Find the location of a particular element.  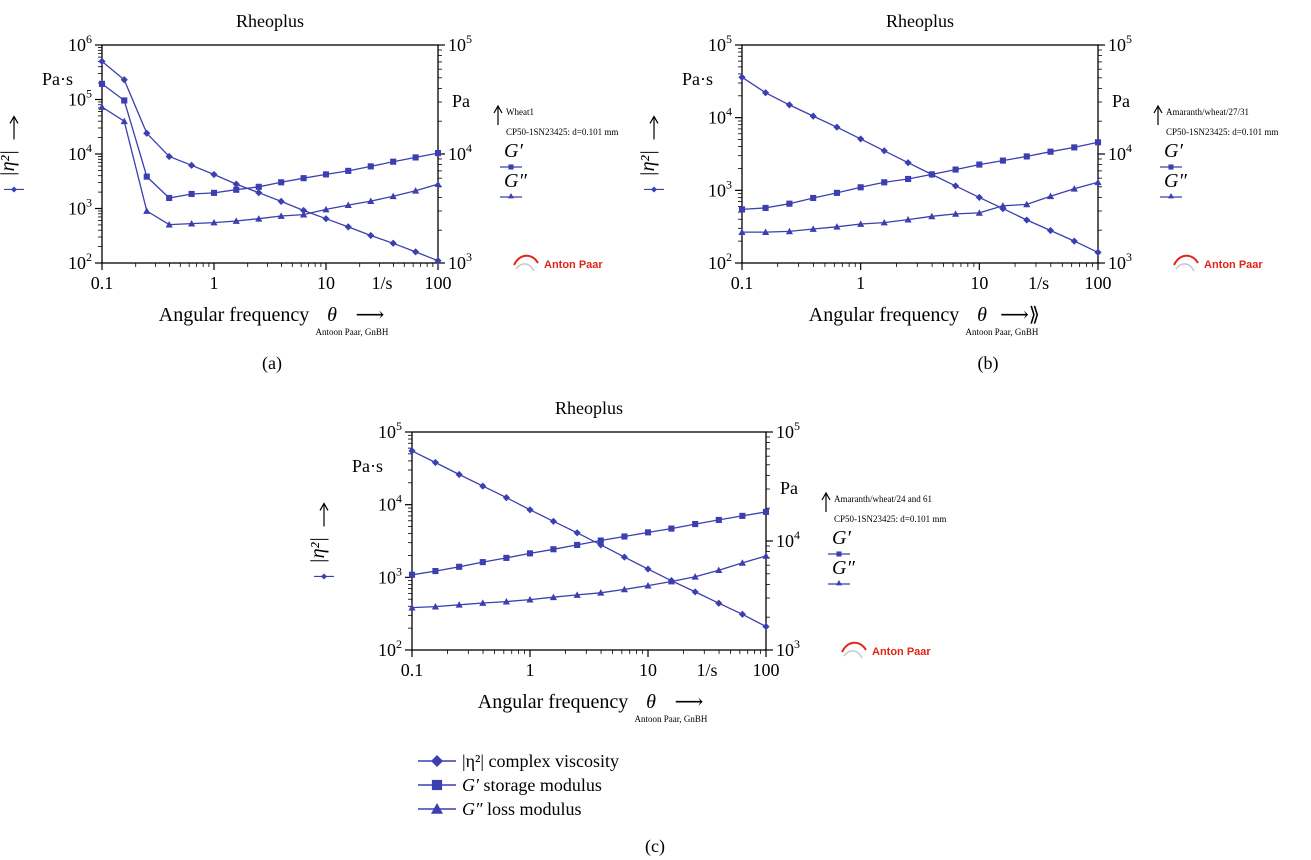

legend-marker-triangle is located at coordinates (437, 808).